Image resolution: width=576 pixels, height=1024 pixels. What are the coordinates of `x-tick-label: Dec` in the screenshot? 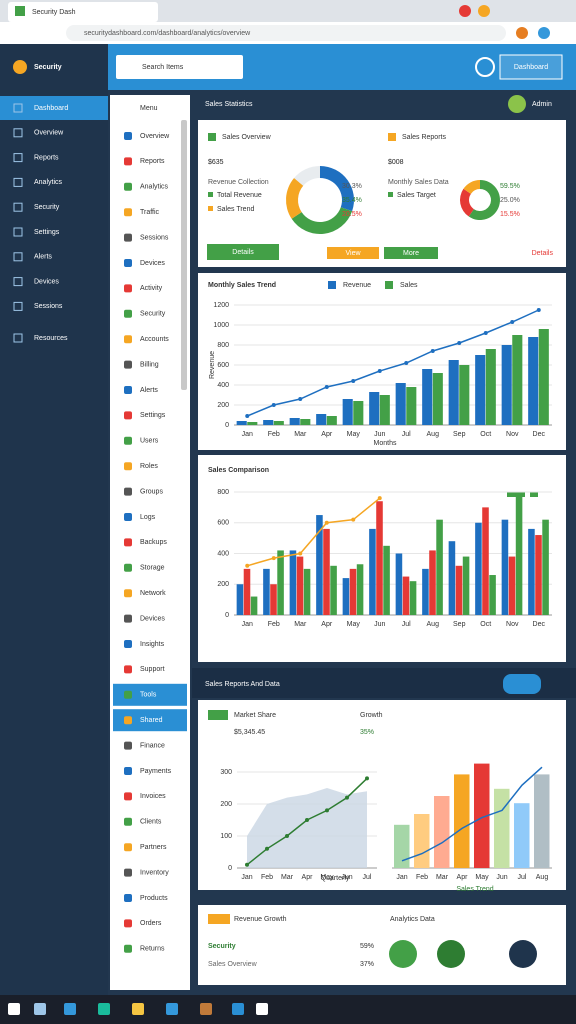 It's located at (539, 434).